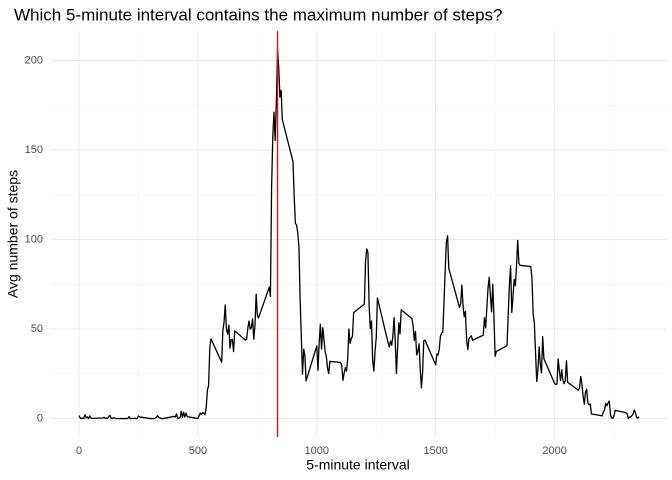  What do you see at coordinates (435, 451) in the screenshot?
I see `x-tick-label: 1500` at bounding box center [435, 451].